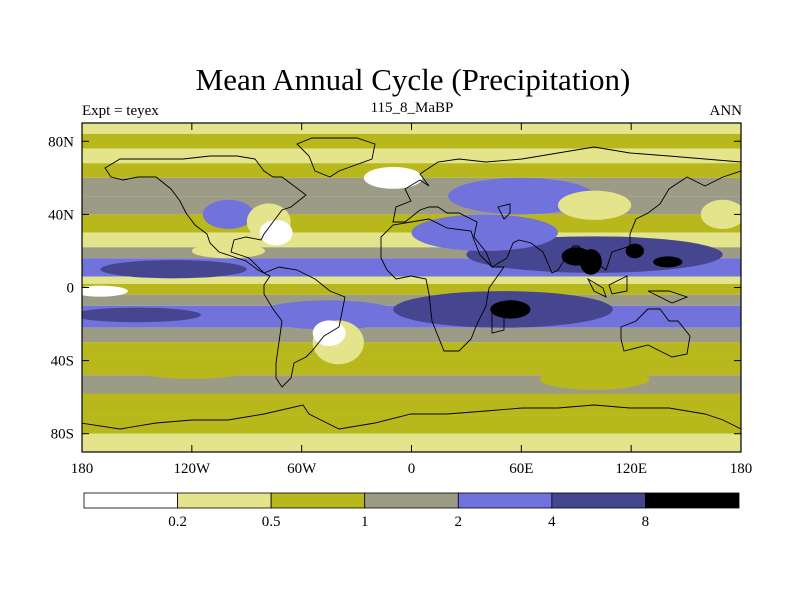 The image size is (800, 600). What do you see at coordinates (552, 522) in the screenshot?
I see `colorbar-label: 4` at bounding box center [552, 522].